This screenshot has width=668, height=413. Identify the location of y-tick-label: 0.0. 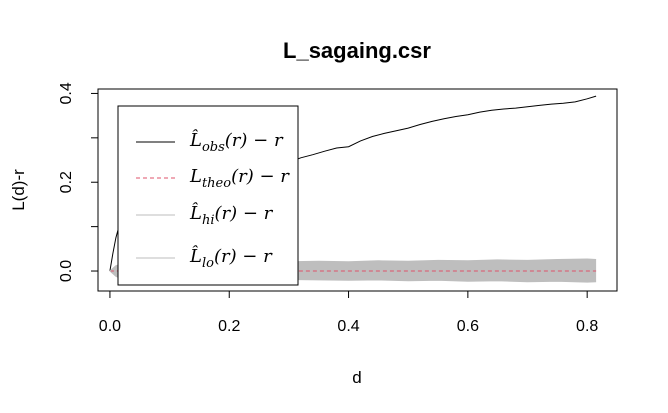
(66, 271).